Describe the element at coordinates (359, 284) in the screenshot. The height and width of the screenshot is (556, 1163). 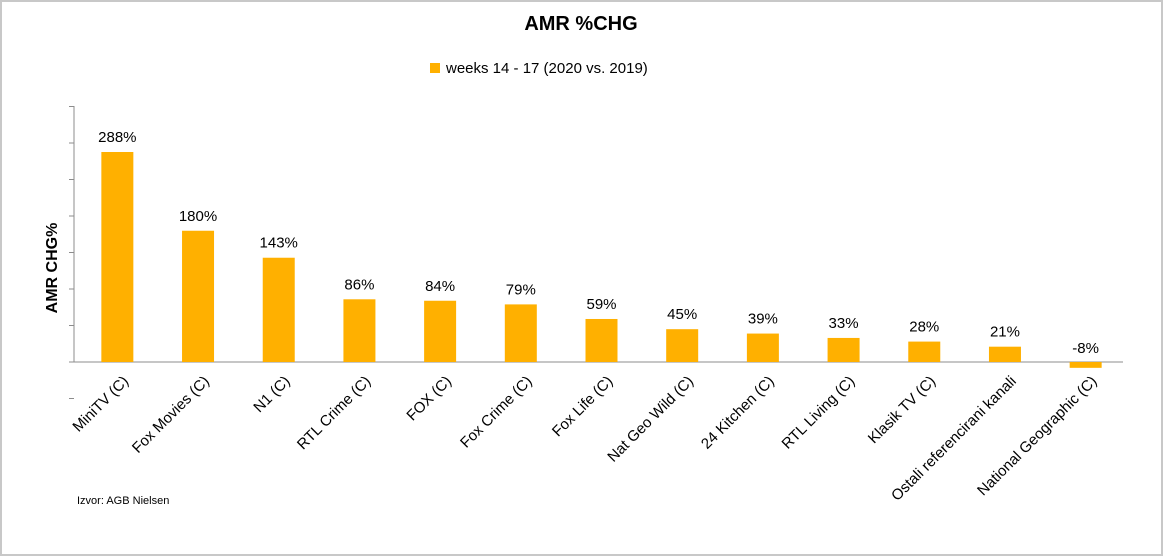
I see `data-label: 86%` at that location.